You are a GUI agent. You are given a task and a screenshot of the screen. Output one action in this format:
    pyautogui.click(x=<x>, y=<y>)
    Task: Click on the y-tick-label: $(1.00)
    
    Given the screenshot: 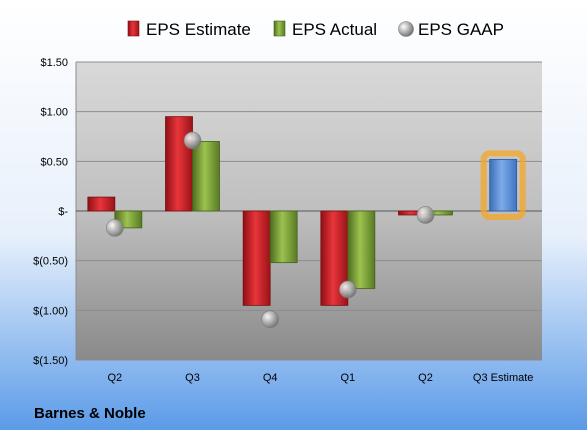 What is the action you would take?
    pyautogui.click(x=50, y=311)
    